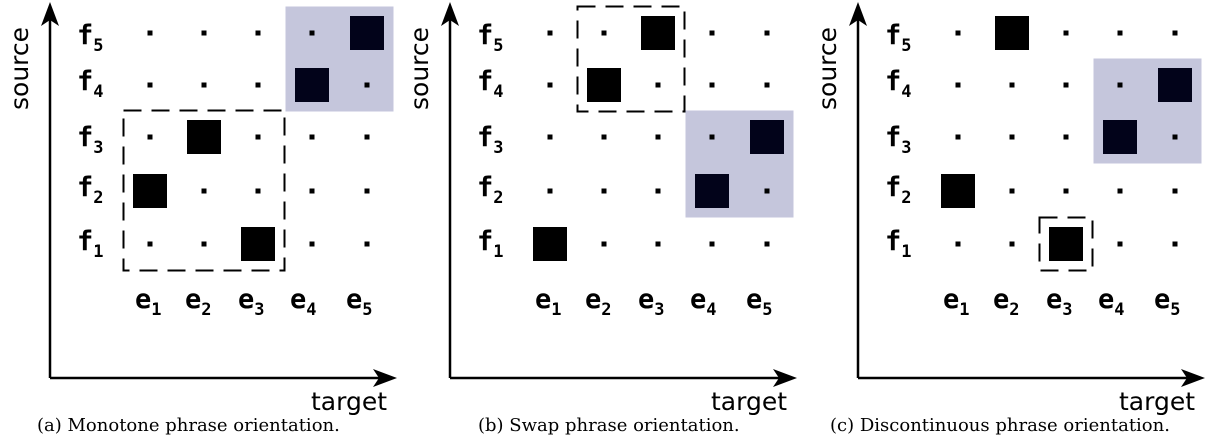 Image resolution: width=1210 pixels, height=435 pixels. What do you see at coordinates (1175, 85) in the screenshot?
I see `alignment-cell-e5-f4` at bounding box center [1175, 85].